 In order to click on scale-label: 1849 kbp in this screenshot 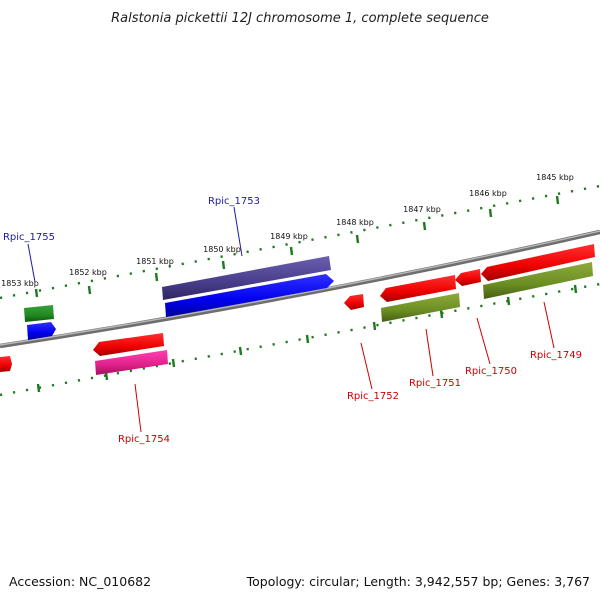, I will do `click(289, 236)`.